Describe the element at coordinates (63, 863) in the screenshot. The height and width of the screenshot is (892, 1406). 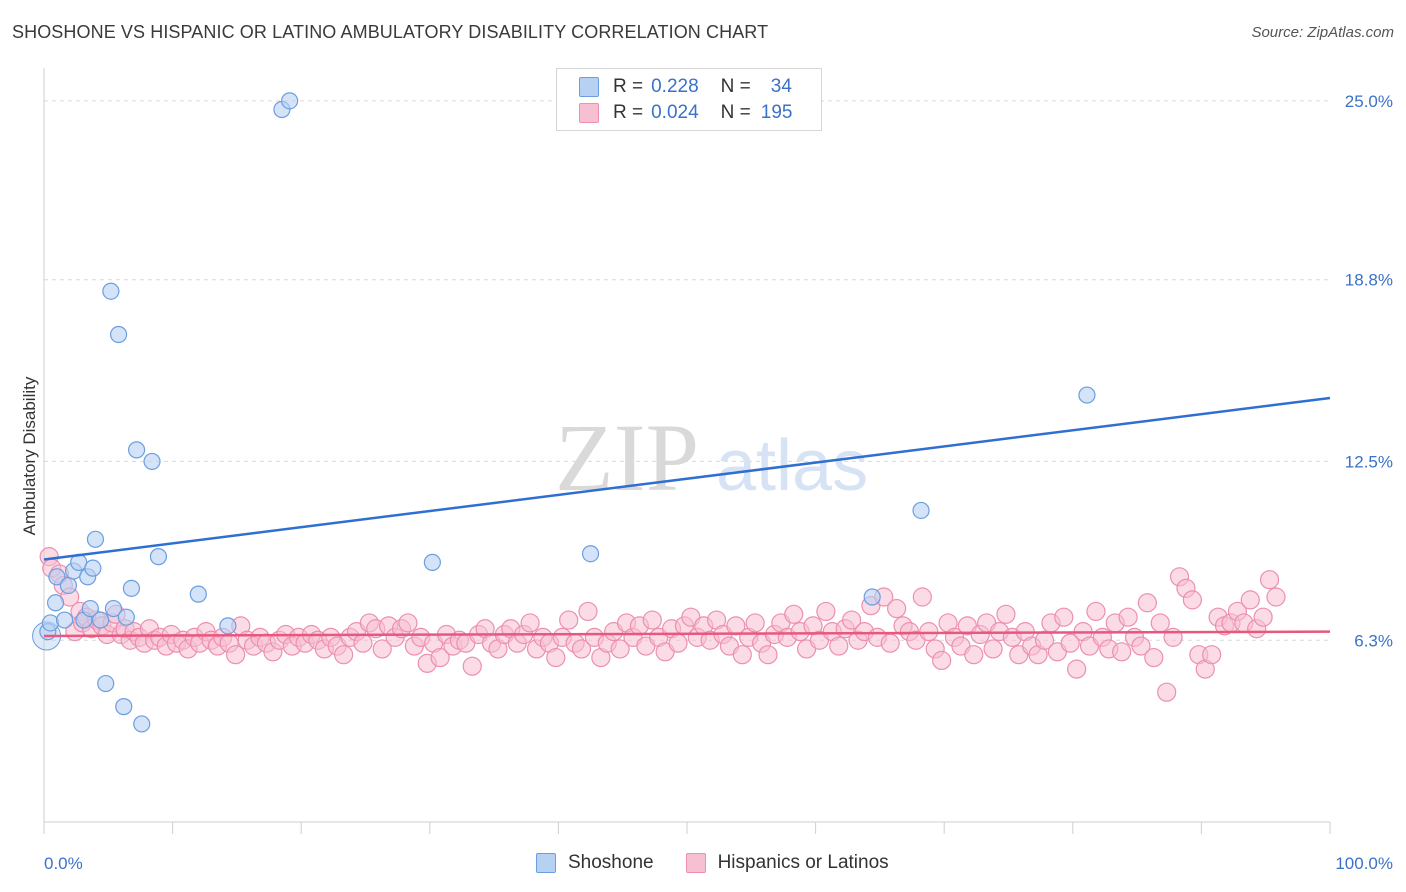
I see `x-tick-label-min: 0.0%` at that location.